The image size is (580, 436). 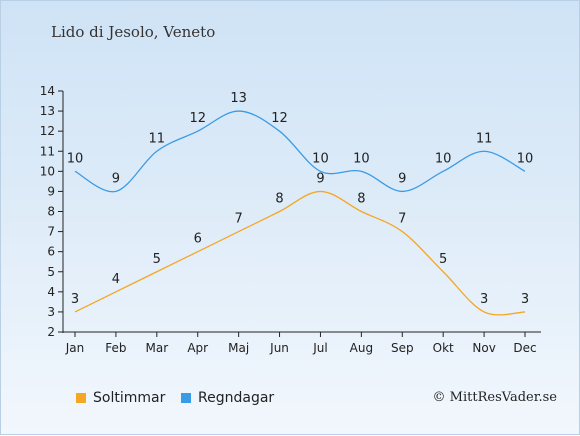 What do you see at coordinates (524, 348) in the screenshot?
I see `x-tick-label: Dec` at bounding box center [524, 348].